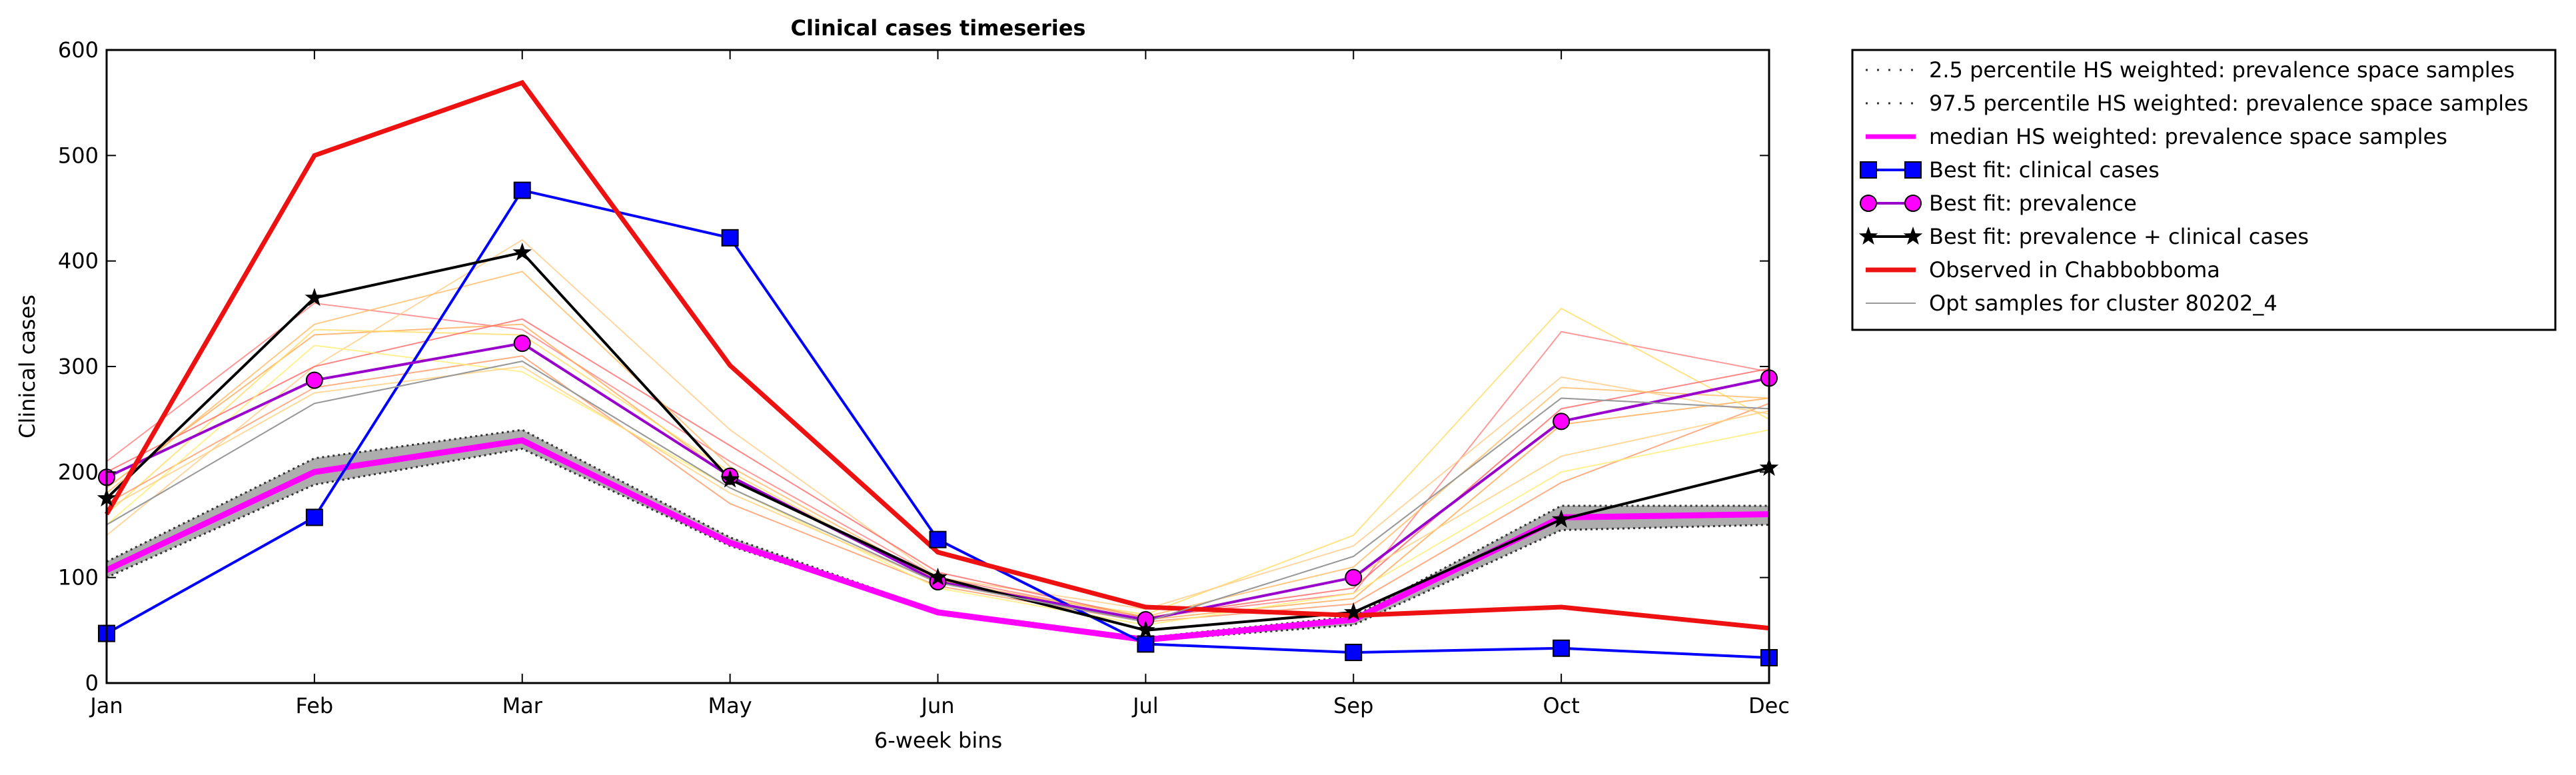 This screenshot has width=2576, height=775. Describe the element at coordinates (1353, 705) in the screenshot. I see `x-tick-label: Sep` at that location.